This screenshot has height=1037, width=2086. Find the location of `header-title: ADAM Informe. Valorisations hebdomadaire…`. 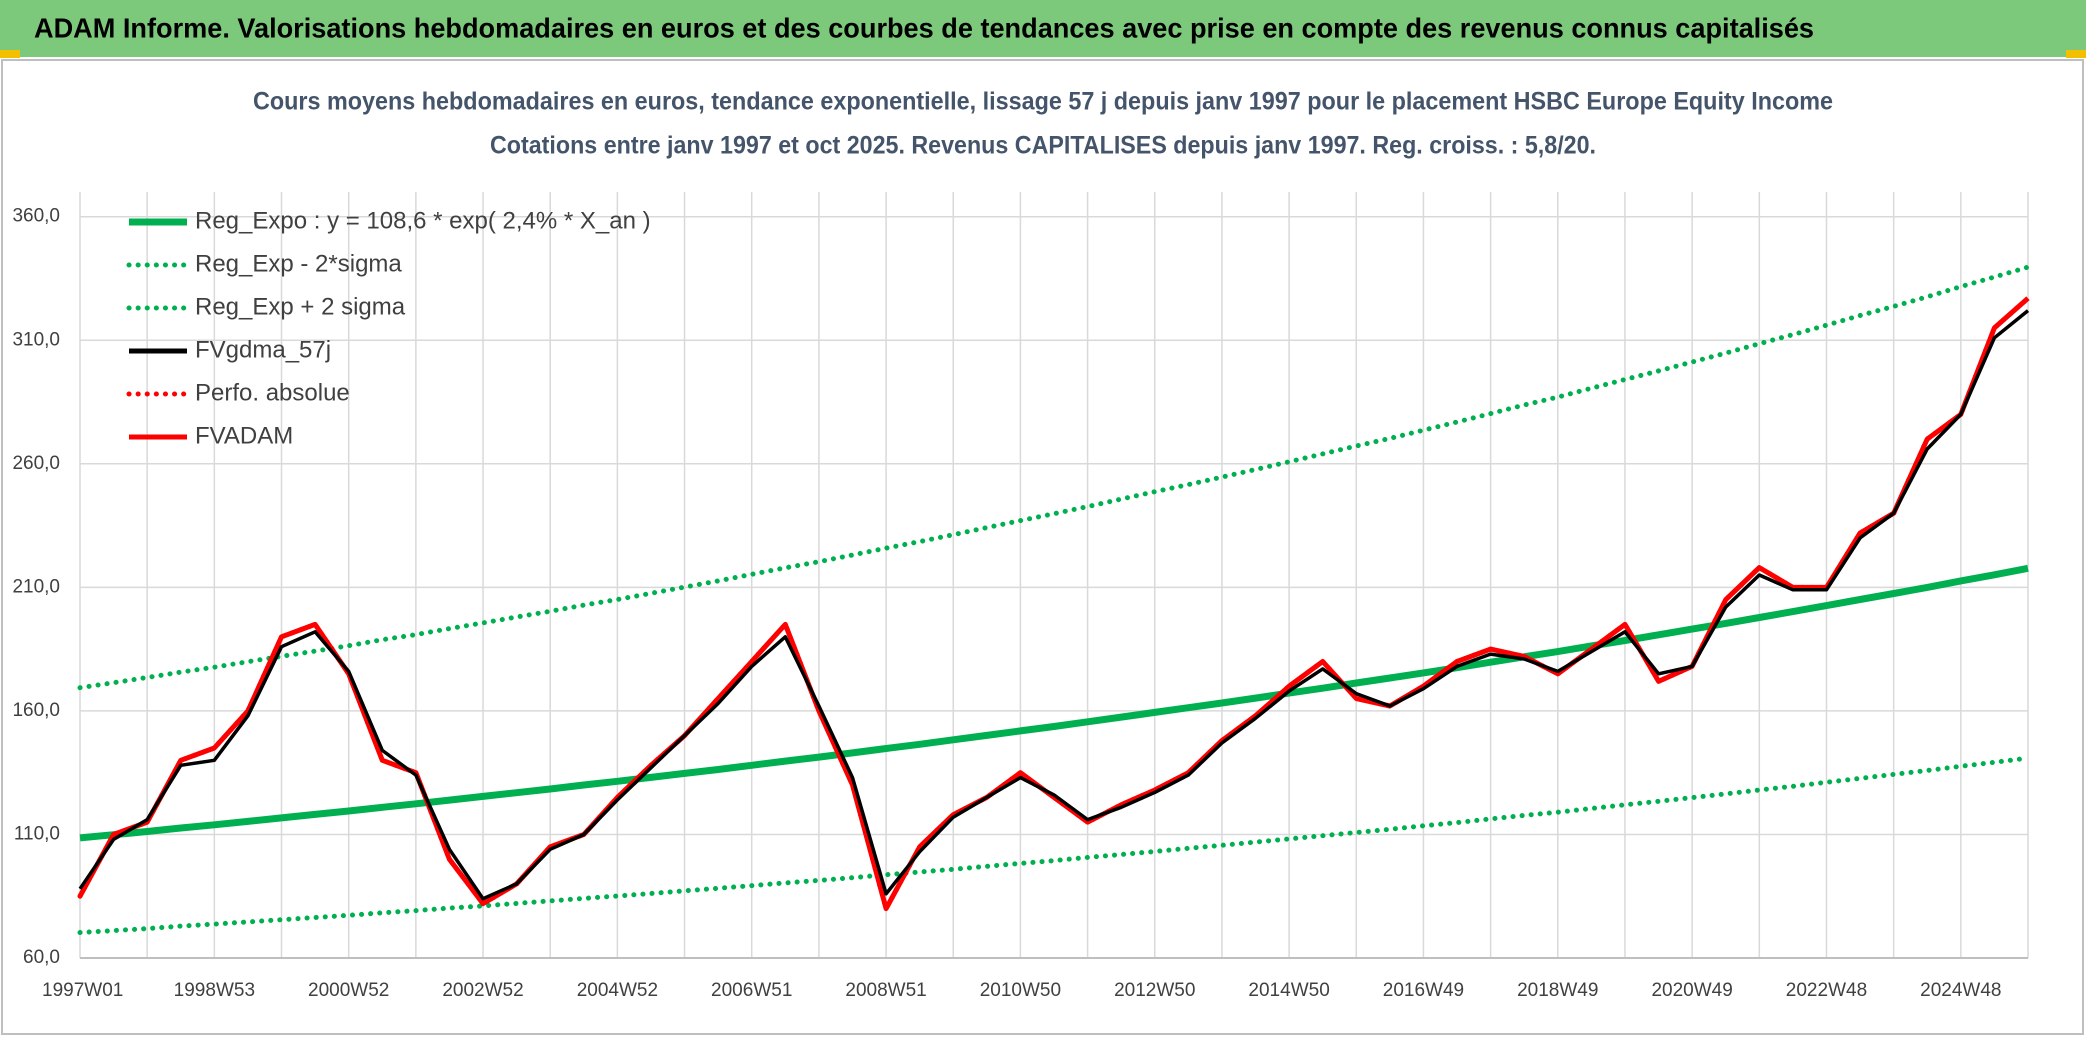

header-title: ADAM Informe. Valorisations hebdomadaire… is located at coordinates (924, 27).